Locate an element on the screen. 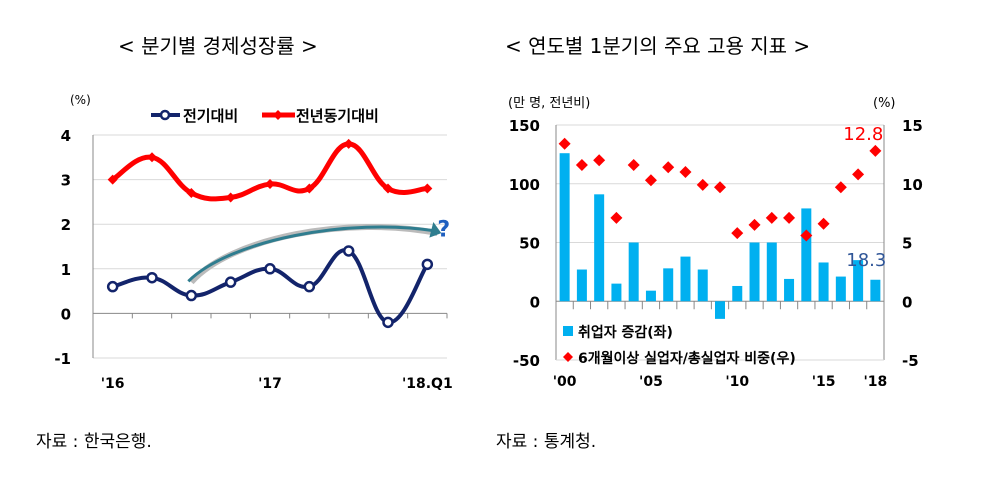 The width and height of the screenshot is (992, 487). y-right-tick-label: 5 is located at coordinates (907, 244).